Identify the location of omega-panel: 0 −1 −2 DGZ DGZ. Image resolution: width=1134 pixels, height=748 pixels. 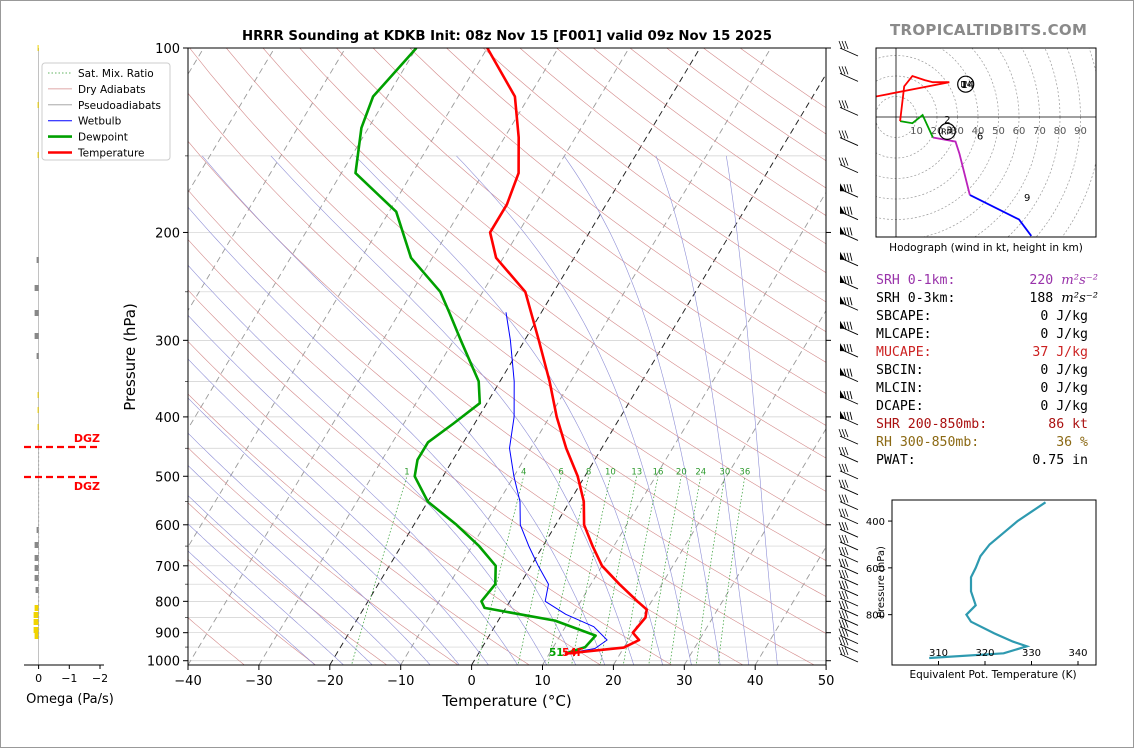
(66, 365).